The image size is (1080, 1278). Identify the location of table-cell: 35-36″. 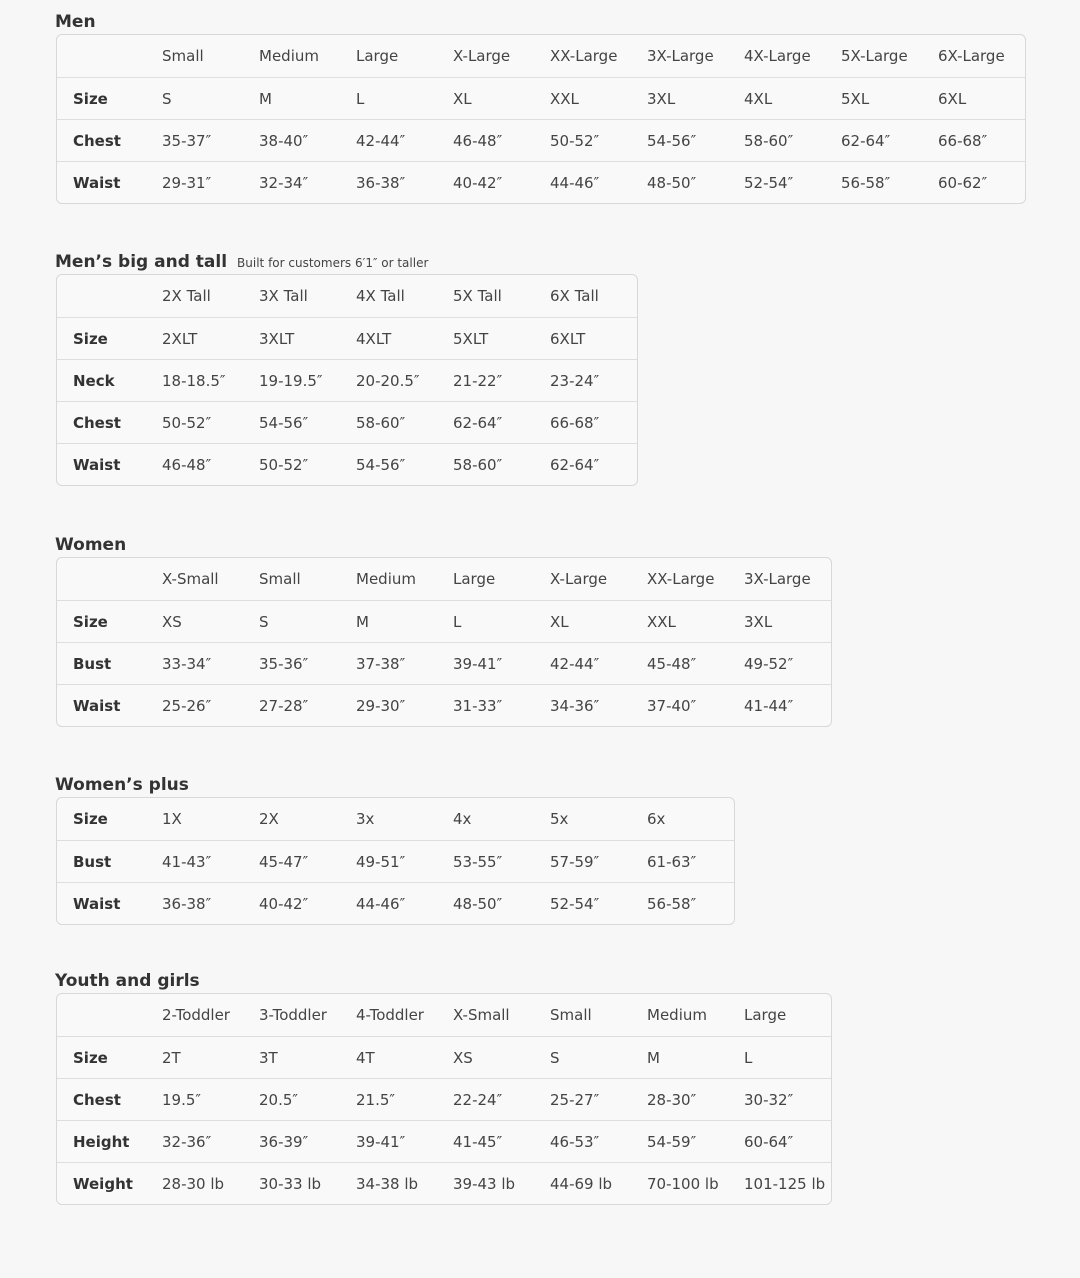
(297, 663).